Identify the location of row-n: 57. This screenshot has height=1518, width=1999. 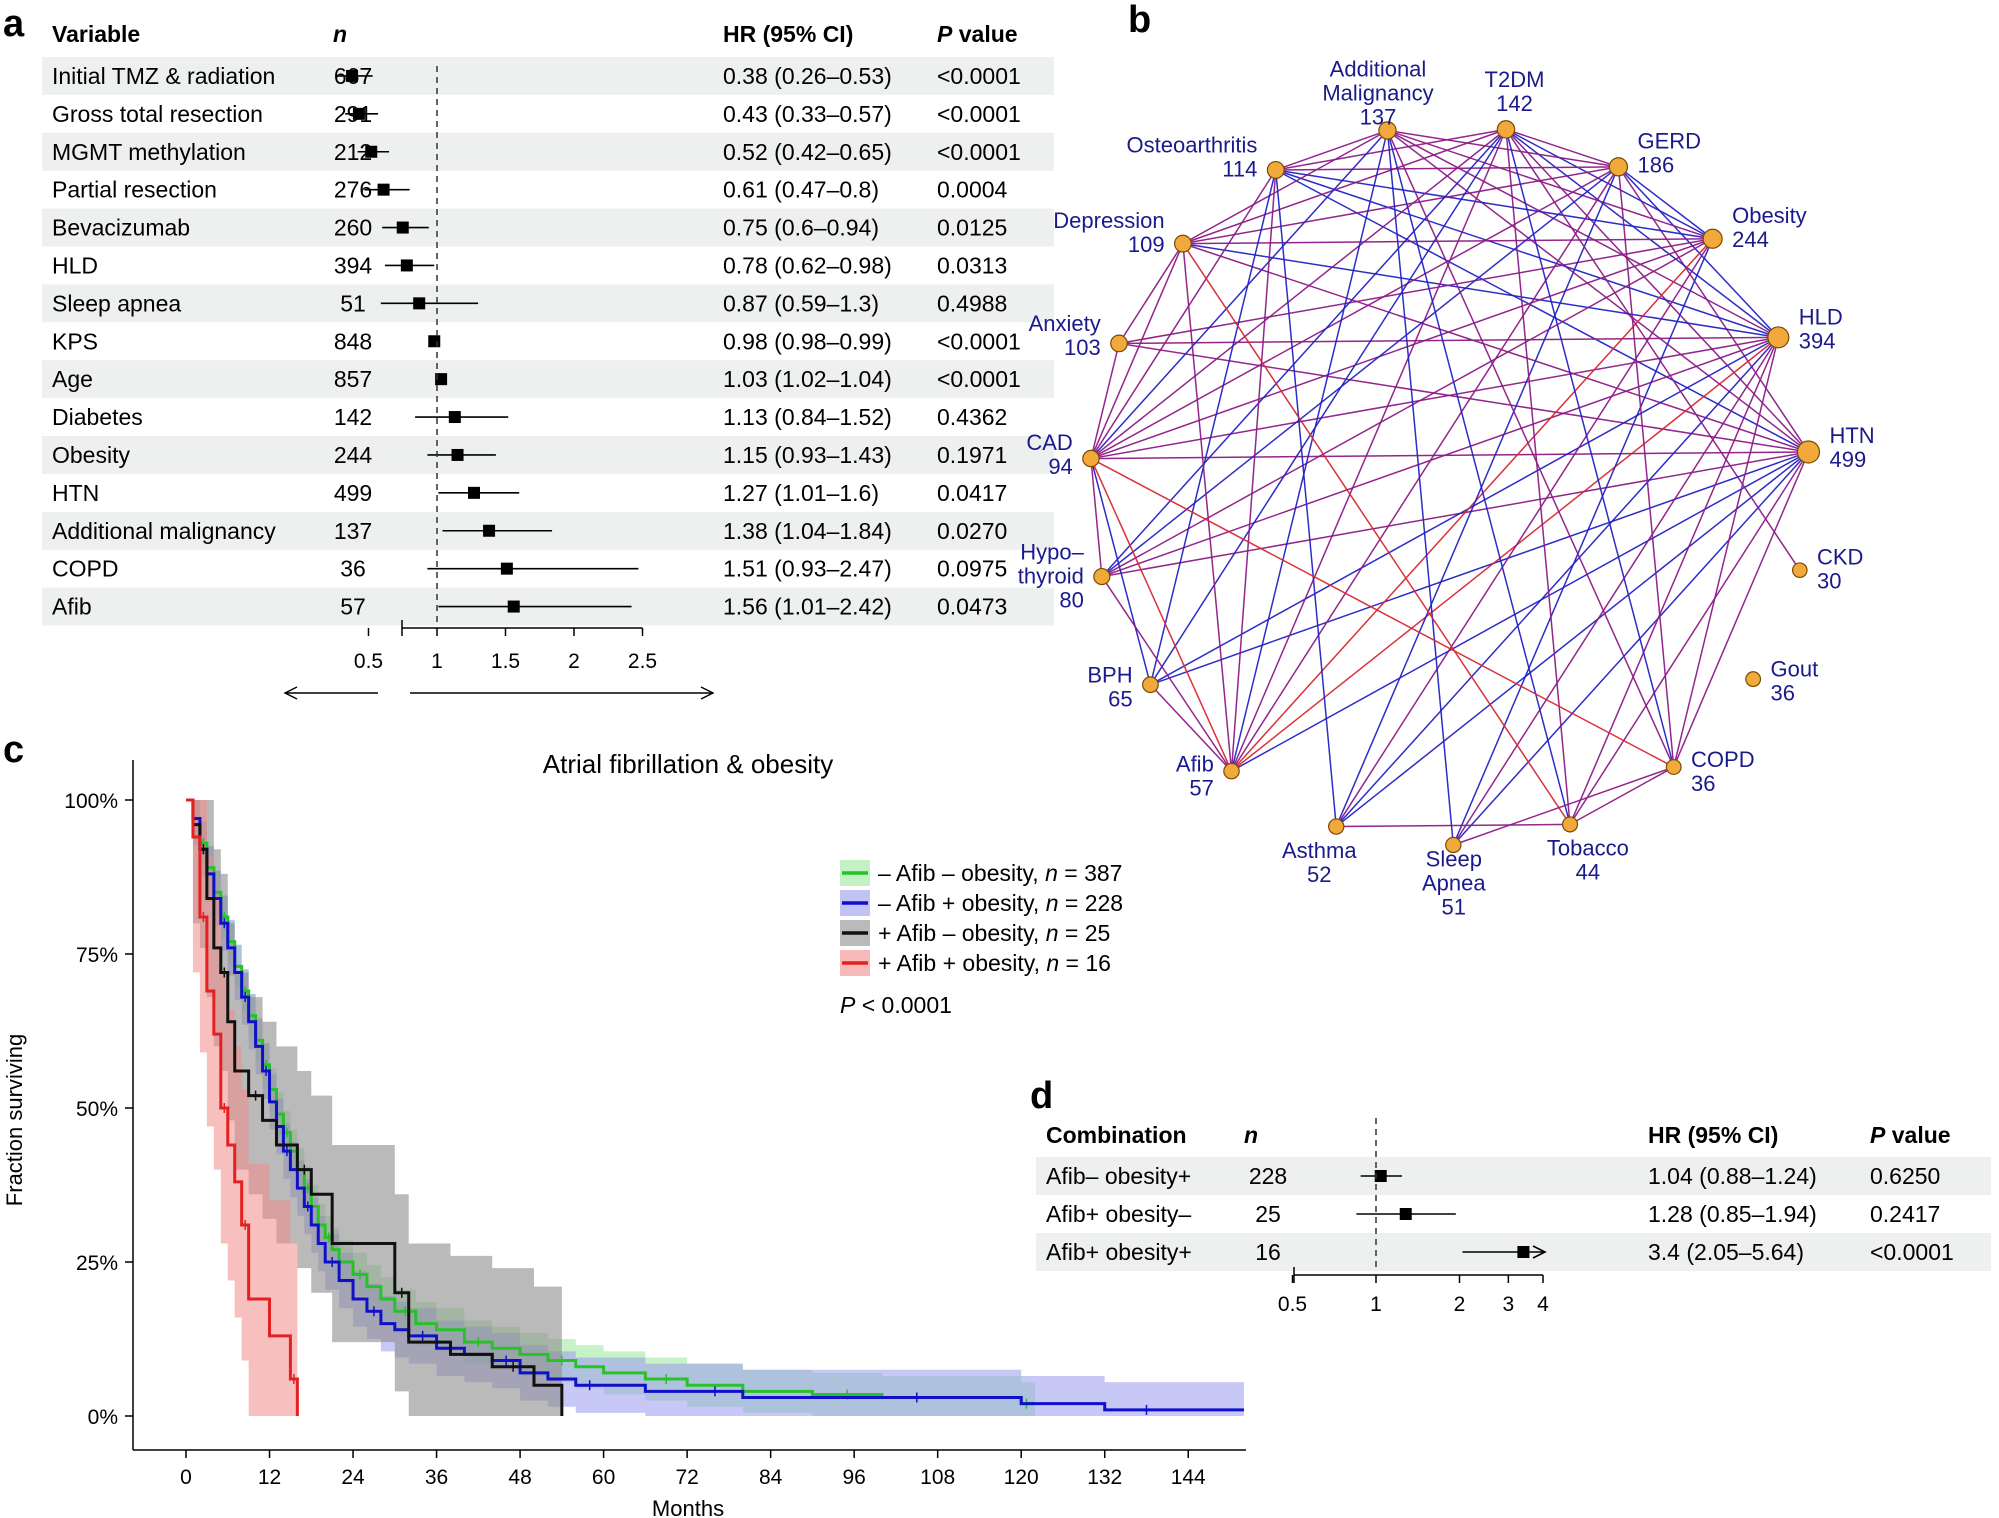
(353, 607).